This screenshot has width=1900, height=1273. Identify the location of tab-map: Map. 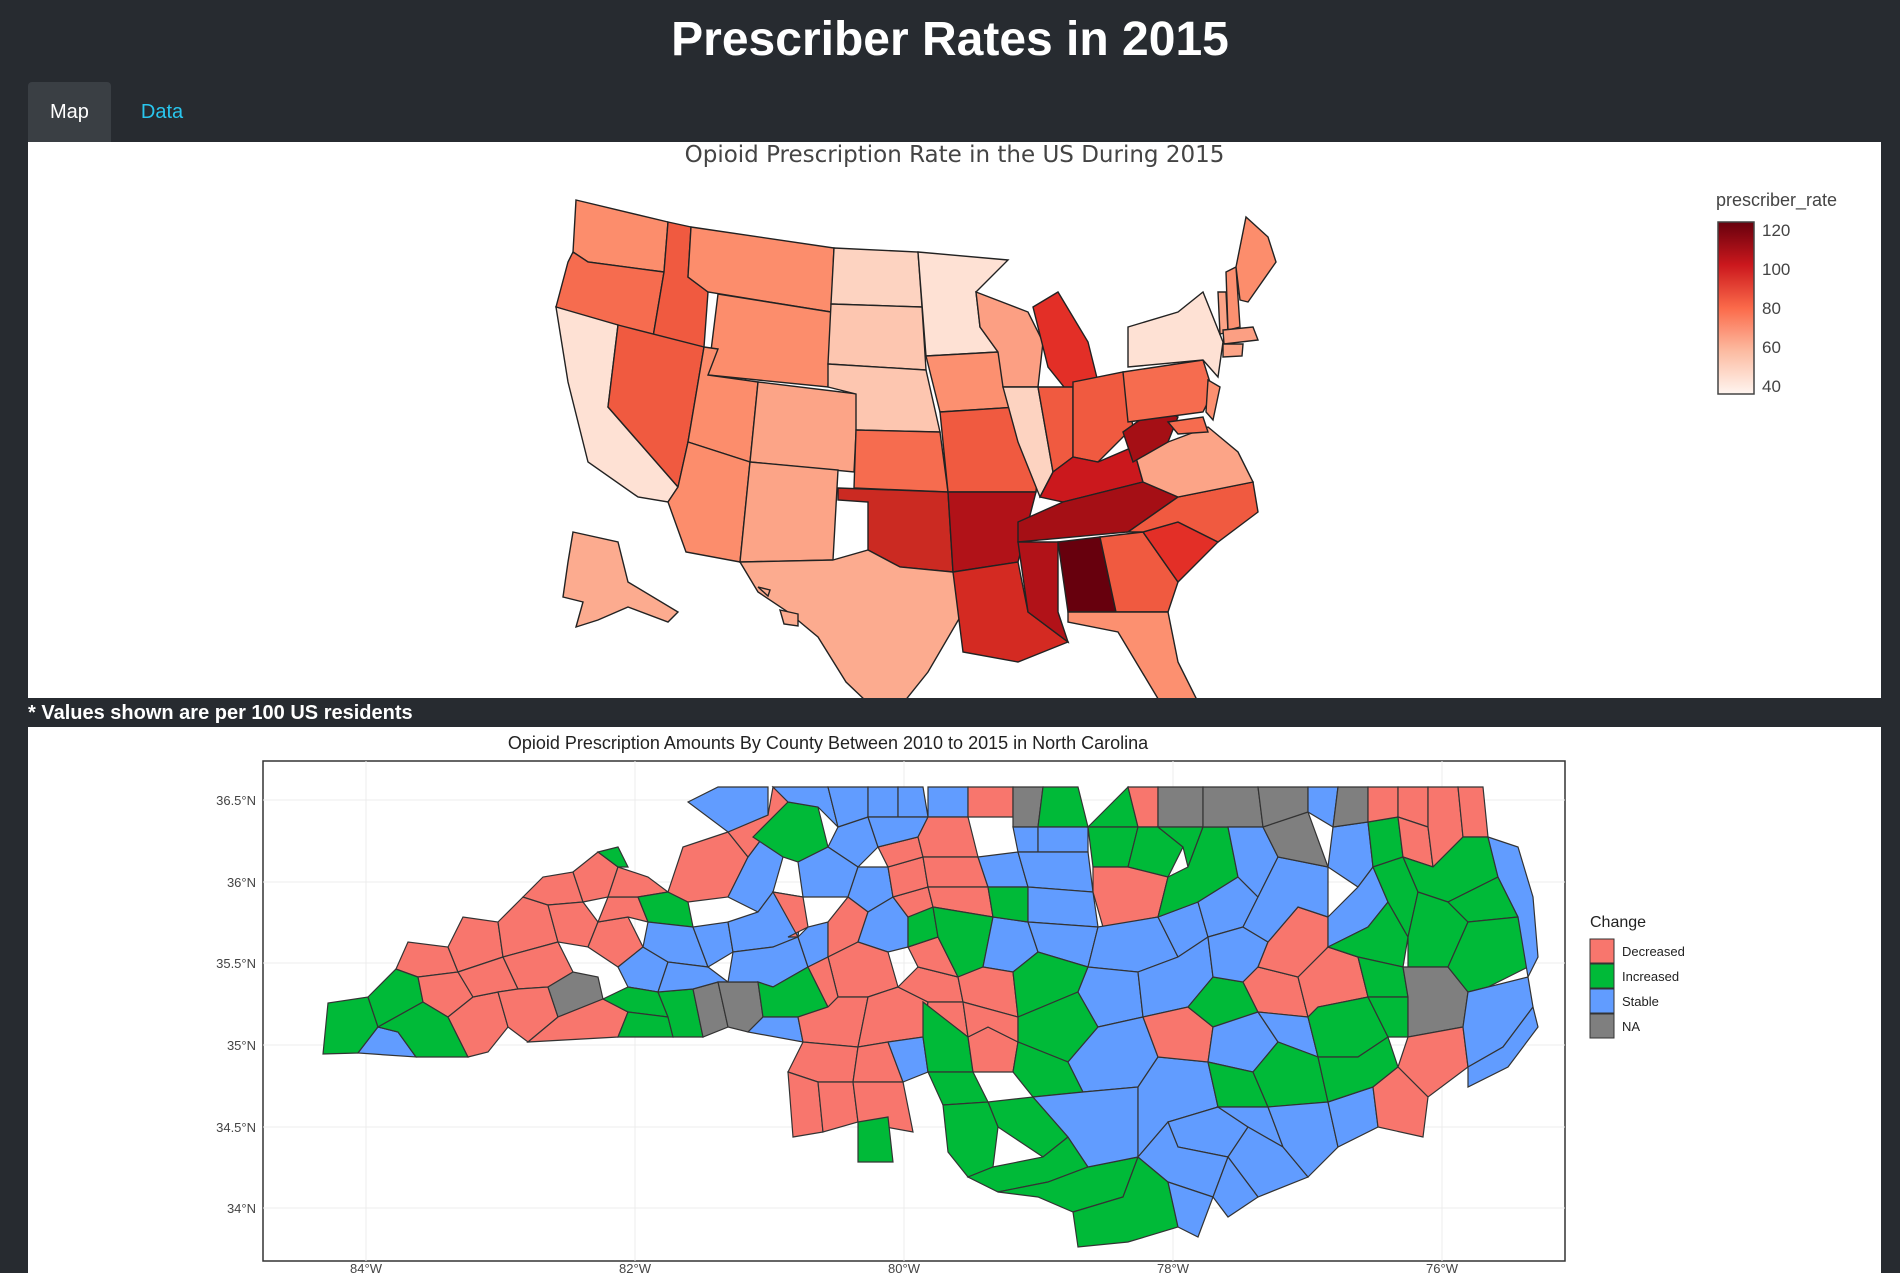
(69, 112).